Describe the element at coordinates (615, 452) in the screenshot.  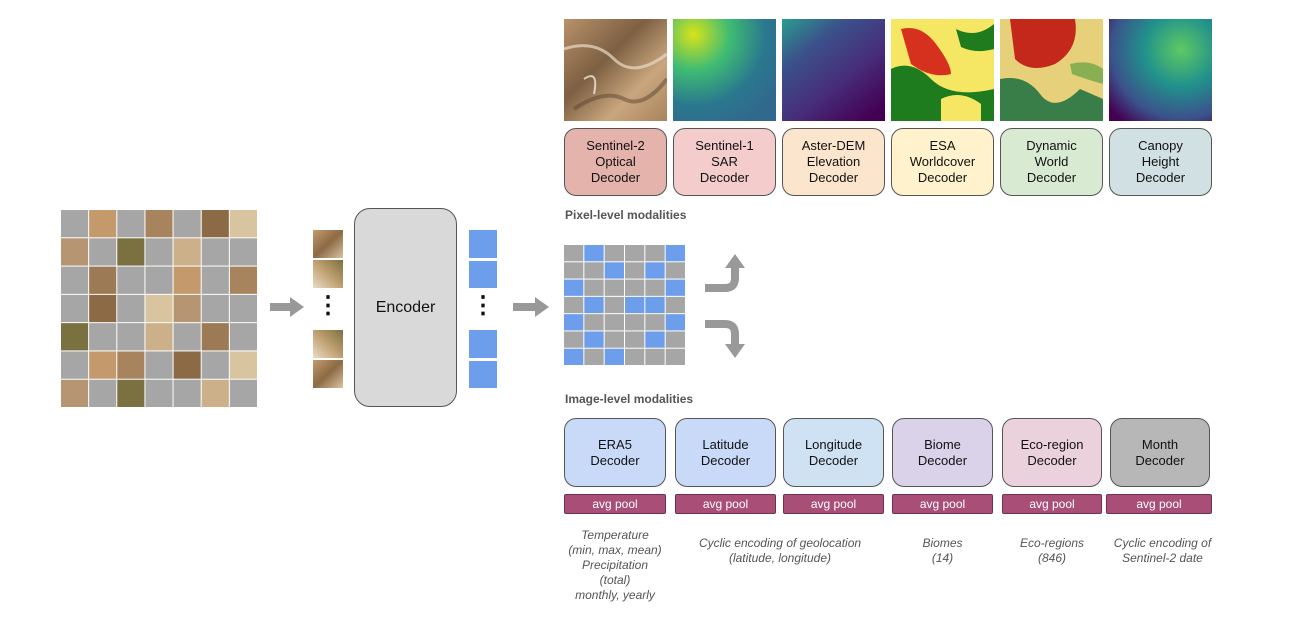
I see `image-decoder-era5: ERA5 Decoder` at that location.